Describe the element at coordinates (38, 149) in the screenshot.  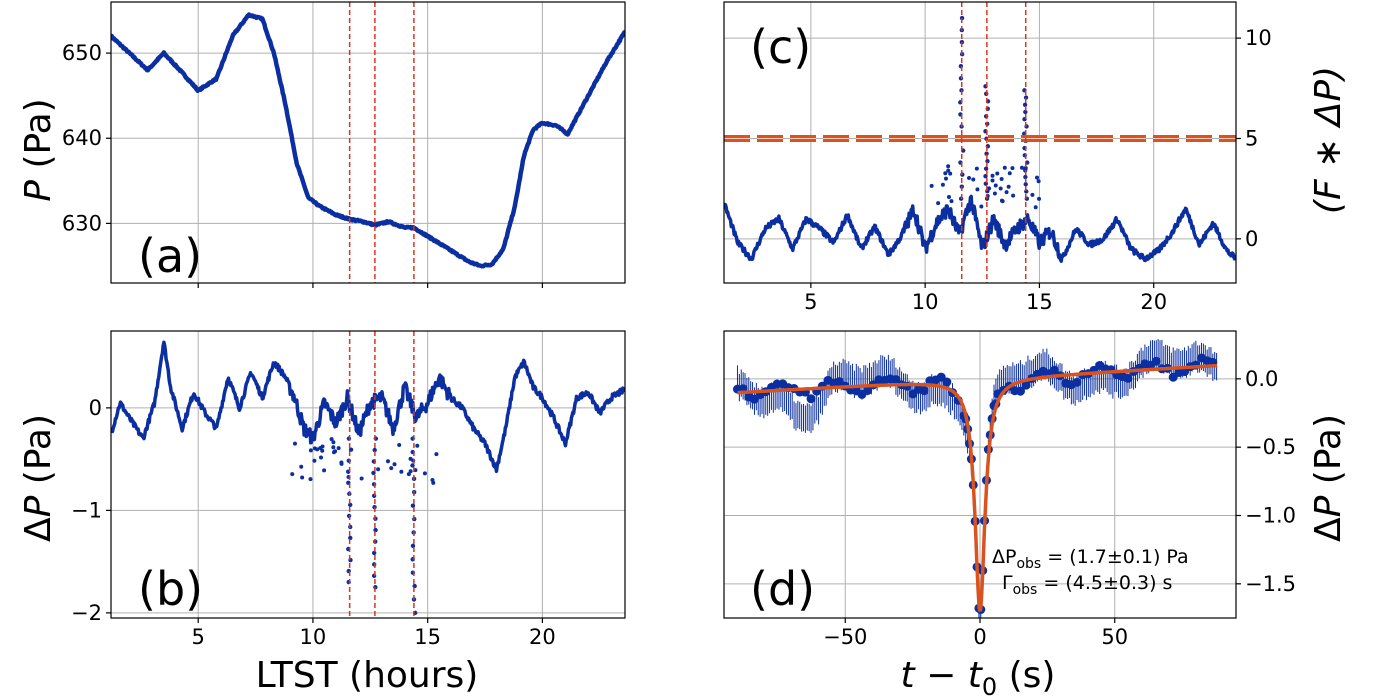
I see `ylabel-a: P (Pa)` at that location.